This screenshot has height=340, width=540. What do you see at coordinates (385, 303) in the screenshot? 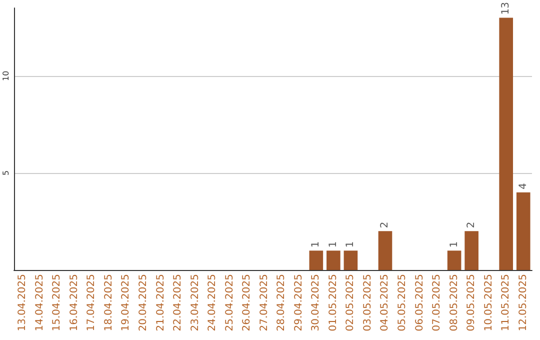
I see `x-tick-label: 04.05.2025` at bounding box center [385, 303].